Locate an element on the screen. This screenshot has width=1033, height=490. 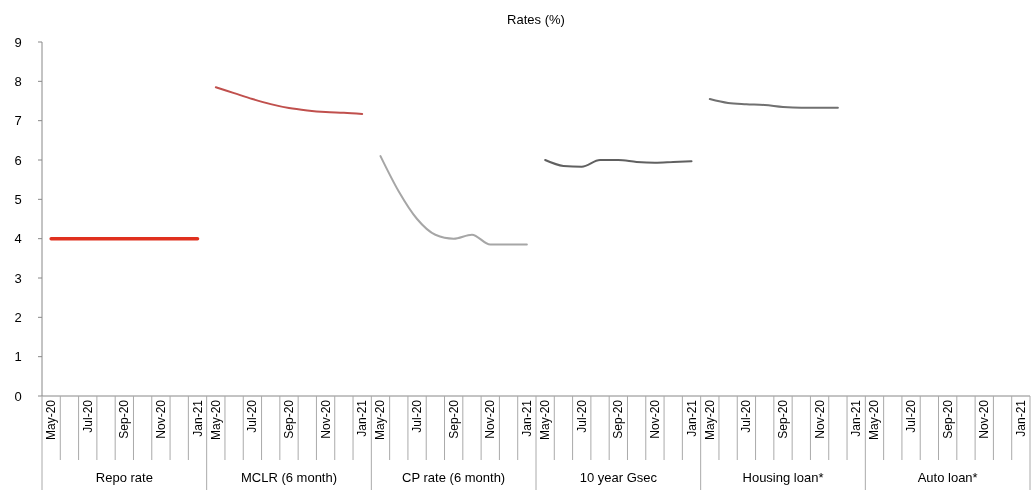
y-tick-label: 1 is located at coordinates (18, 357).